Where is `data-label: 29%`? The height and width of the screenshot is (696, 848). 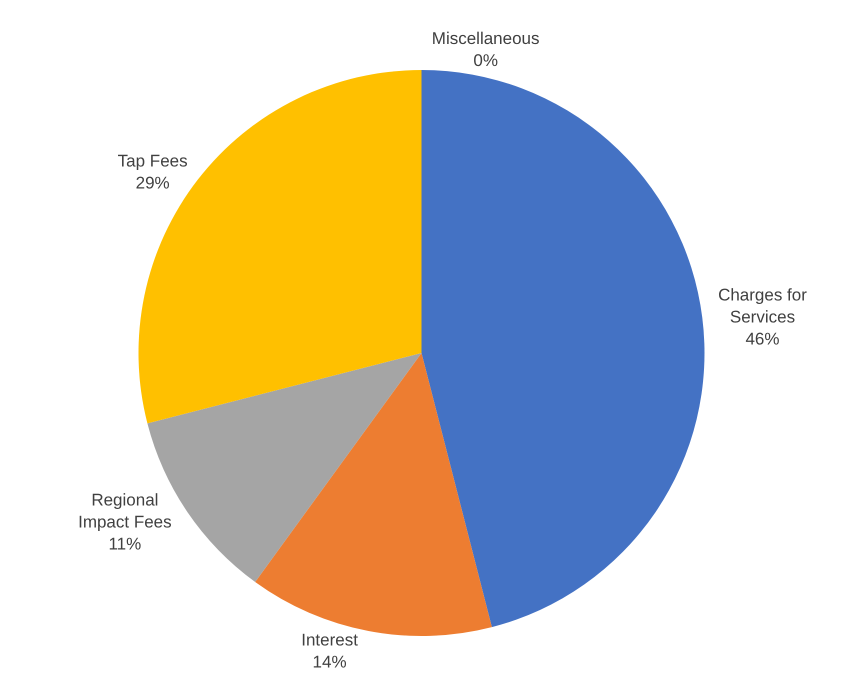 data-label: 29% is located at coordinates (153, 182).